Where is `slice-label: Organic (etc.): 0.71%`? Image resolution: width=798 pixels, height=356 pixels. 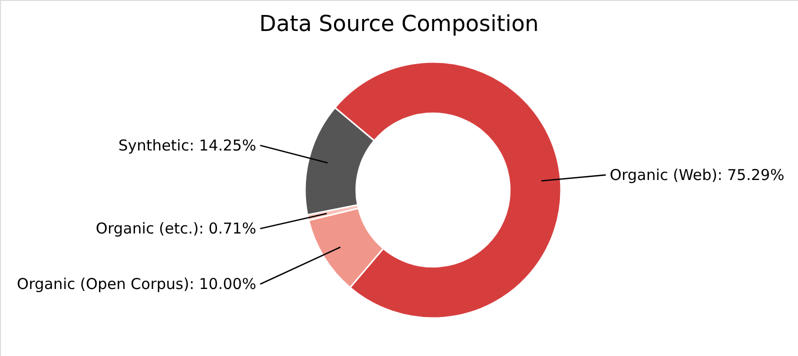
slice-label: Organic (etc.): 0.71% is located at coordinates (176, 229).